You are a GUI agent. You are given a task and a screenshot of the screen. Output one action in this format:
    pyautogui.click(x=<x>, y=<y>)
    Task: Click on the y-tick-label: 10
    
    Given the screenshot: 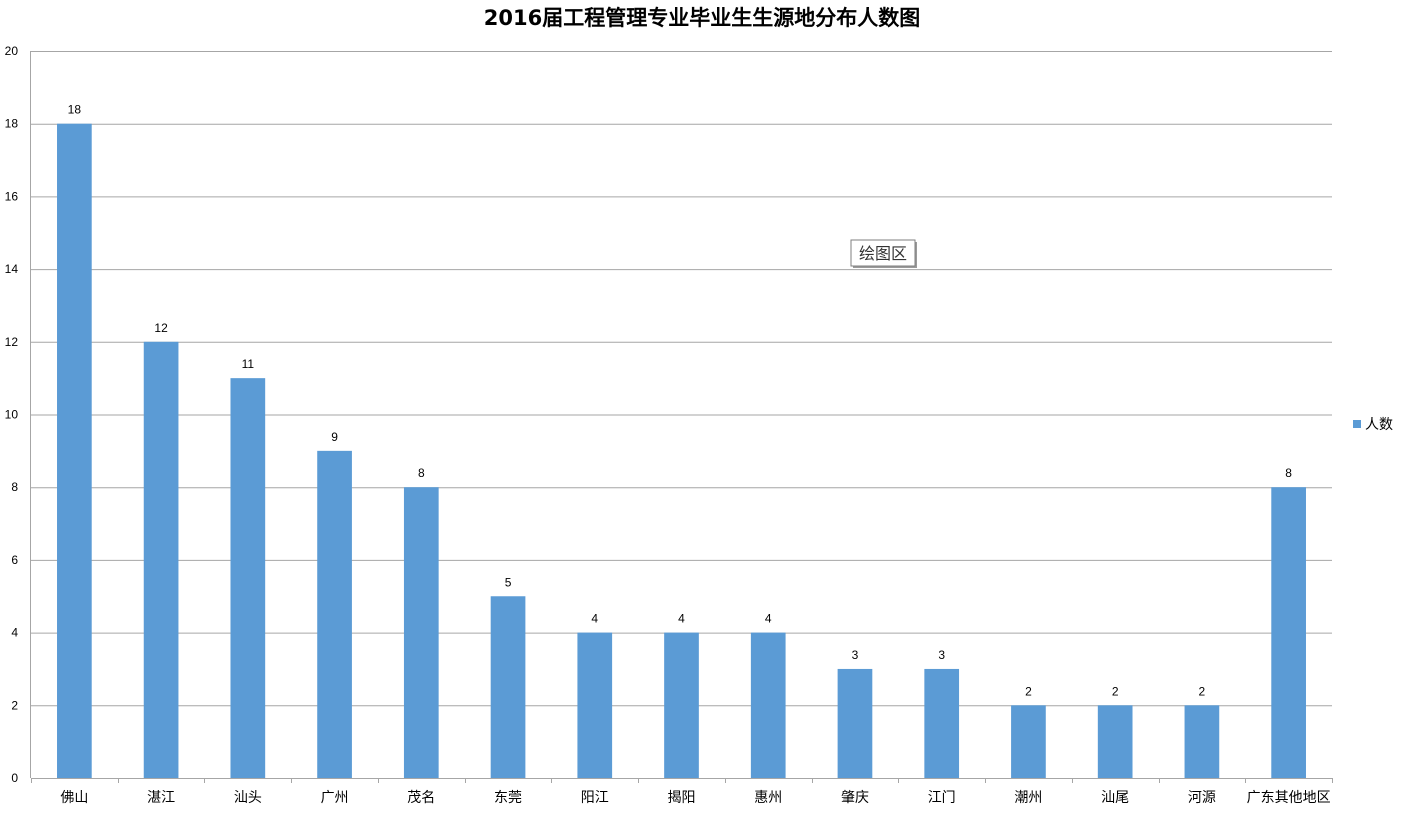 What is the action you would take?
    pyautogui.click(x=12, y=415)
    